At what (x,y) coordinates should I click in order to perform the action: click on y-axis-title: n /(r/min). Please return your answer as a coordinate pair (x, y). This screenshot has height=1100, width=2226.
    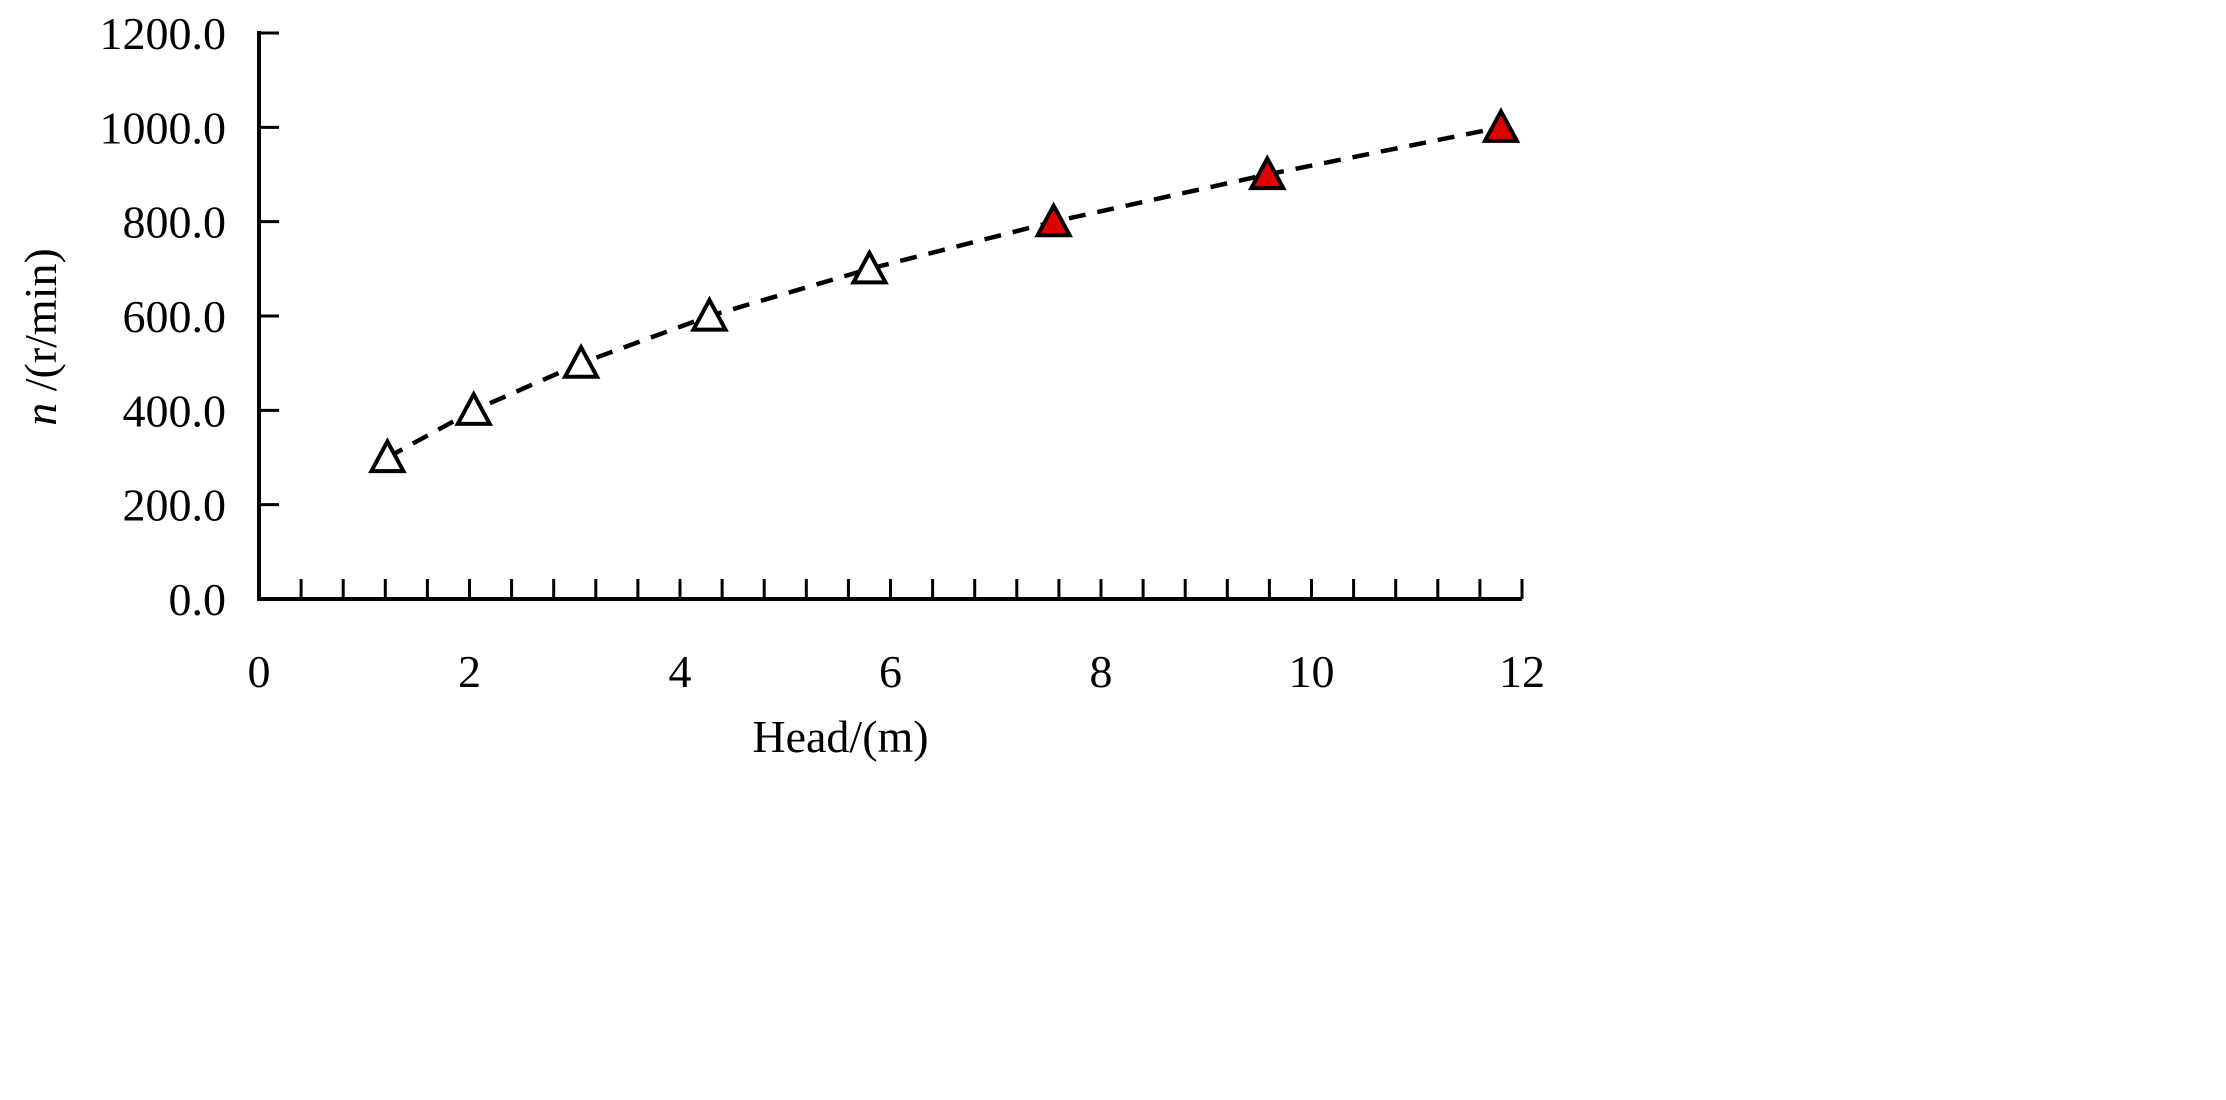
    Looking at the image, I should click on (40, 337).